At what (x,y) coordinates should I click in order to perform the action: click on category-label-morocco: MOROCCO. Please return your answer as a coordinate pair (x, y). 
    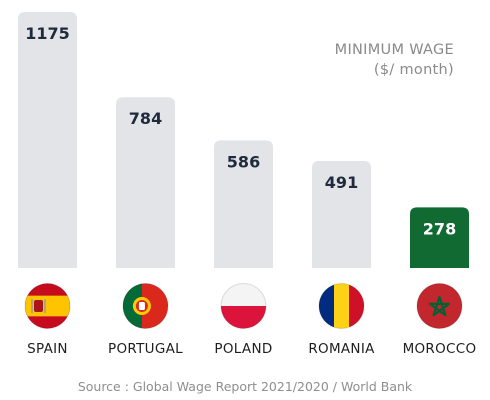
    Looking at the image, I should click on (440, 349).